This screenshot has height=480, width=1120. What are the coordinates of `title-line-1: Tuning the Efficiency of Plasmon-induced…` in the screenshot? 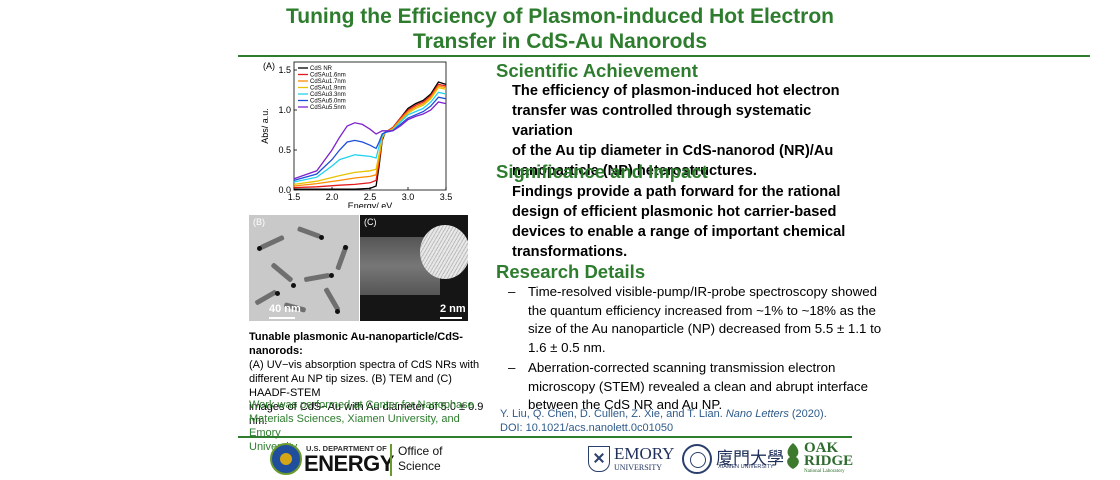 It's located at (560, 16).